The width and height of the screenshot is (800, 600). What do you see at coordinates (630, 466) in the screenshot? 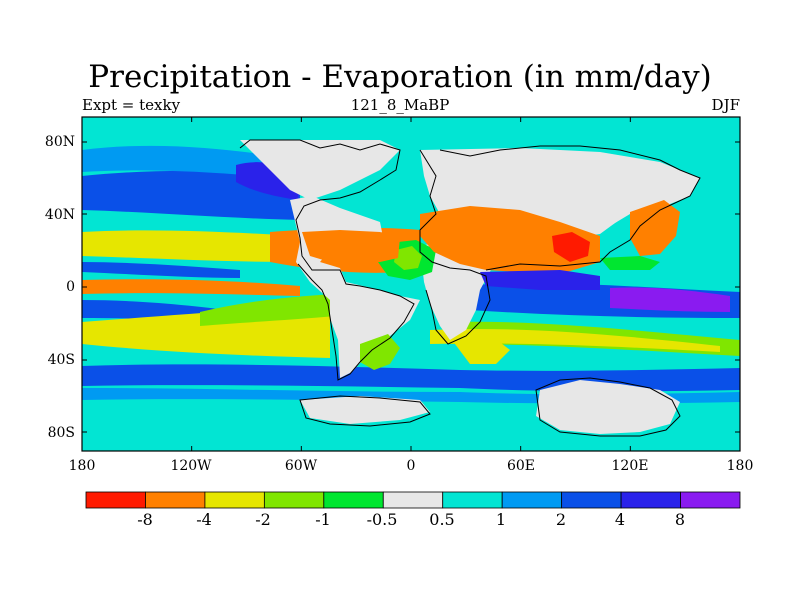
I see `x-tick-label: 120E` at bounding box center [630, 466].